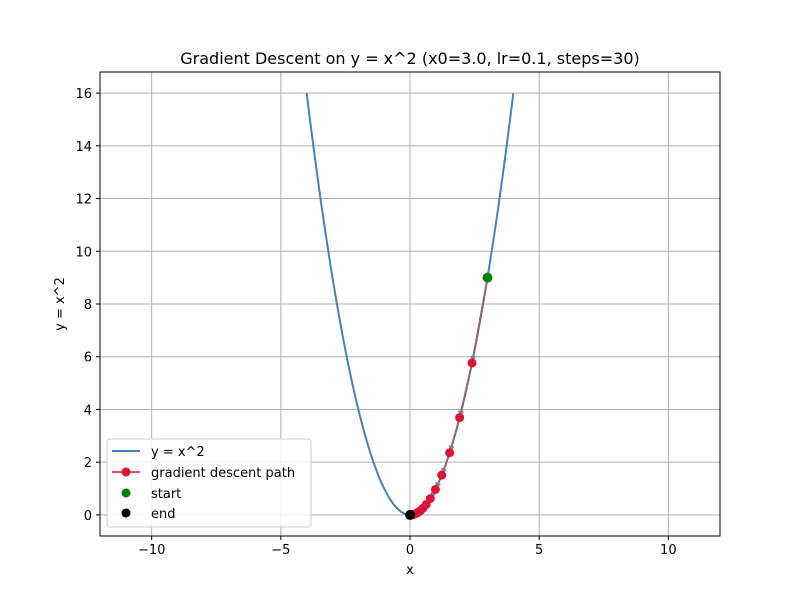 This screenshot has width=800, height=600. I want to click on legend-curve-label: y = x^2, so click(178, 452).